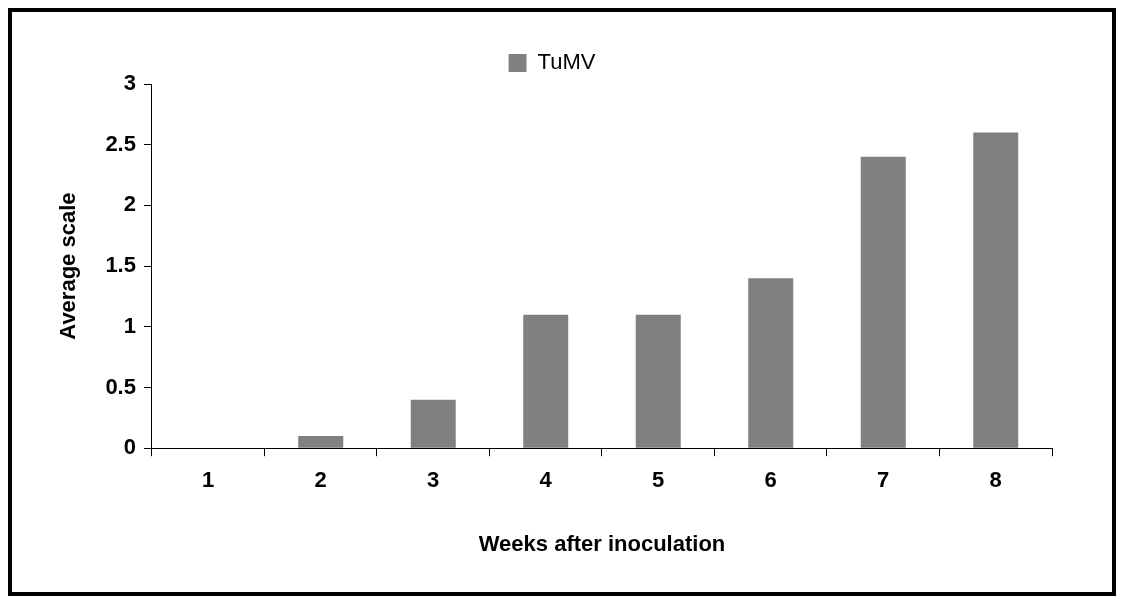  I want to click on x-tick-label: 2, so click(320, 480).